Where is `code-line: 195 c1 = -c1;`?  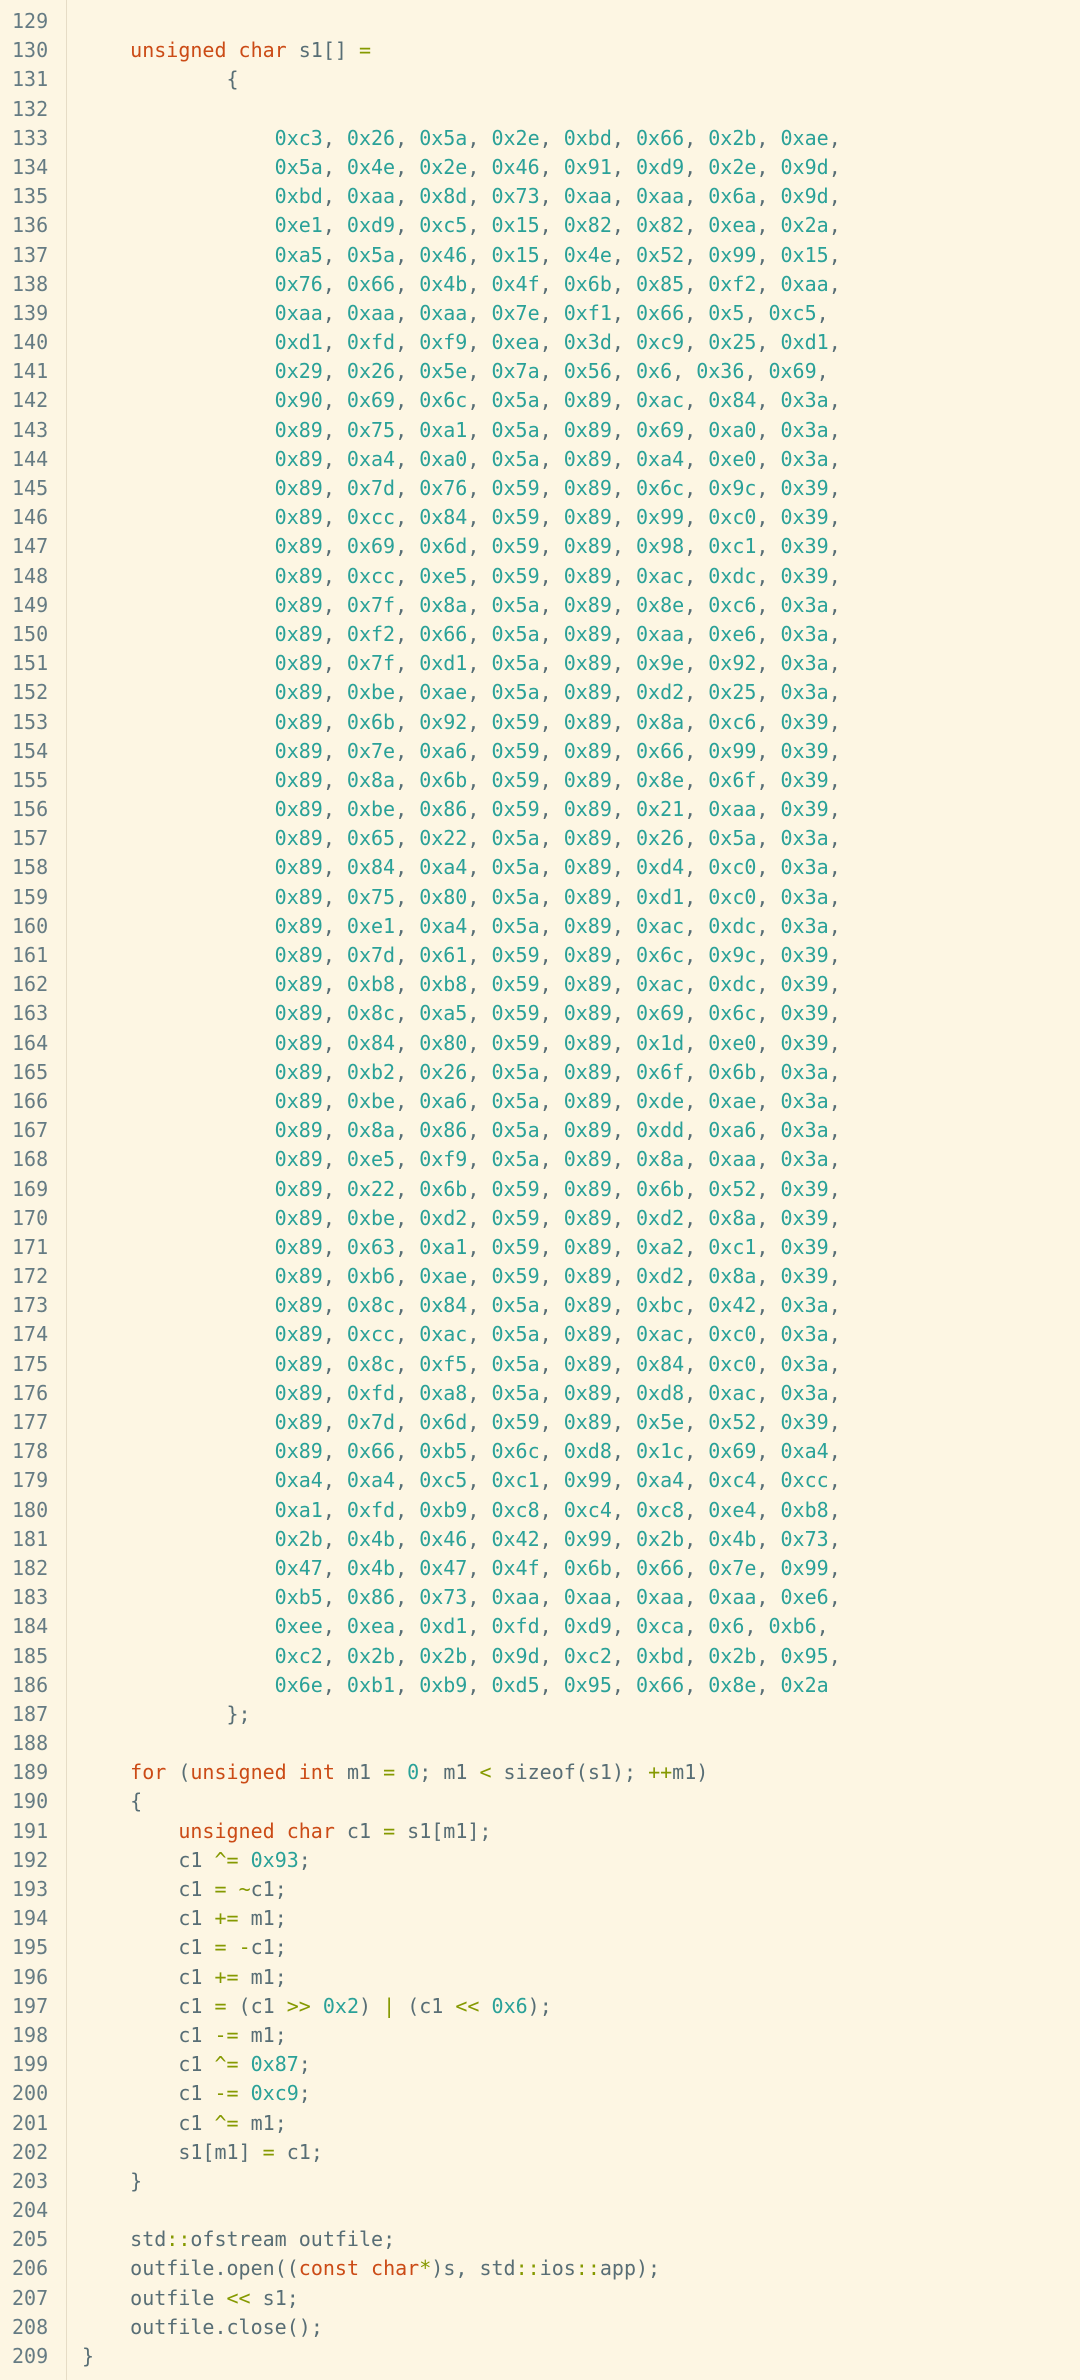
code-line: 195 c1 = -c1; is located at coordinates (540, 1947).